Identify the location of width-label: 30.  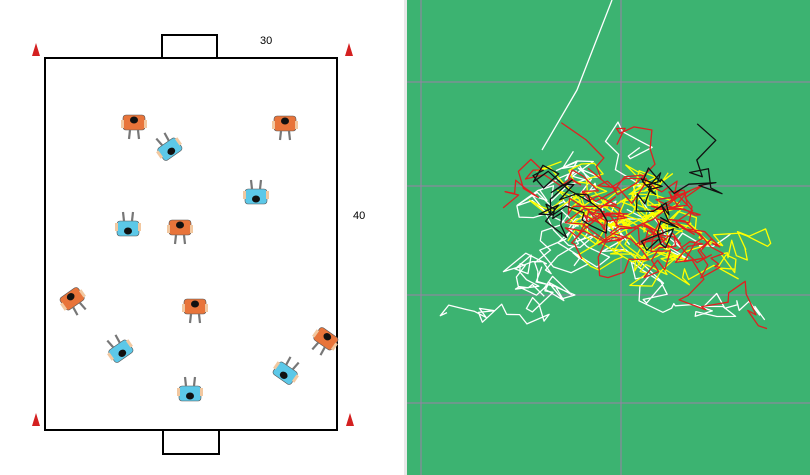
(266, 41).